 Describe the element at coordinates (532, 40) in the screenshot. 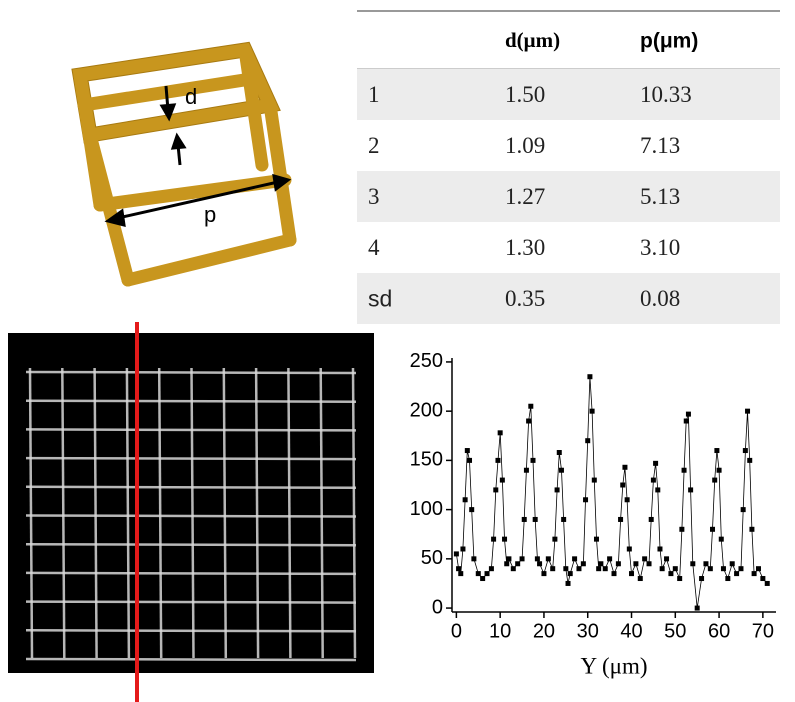

I see `header-cell: d(μm)` at that location.